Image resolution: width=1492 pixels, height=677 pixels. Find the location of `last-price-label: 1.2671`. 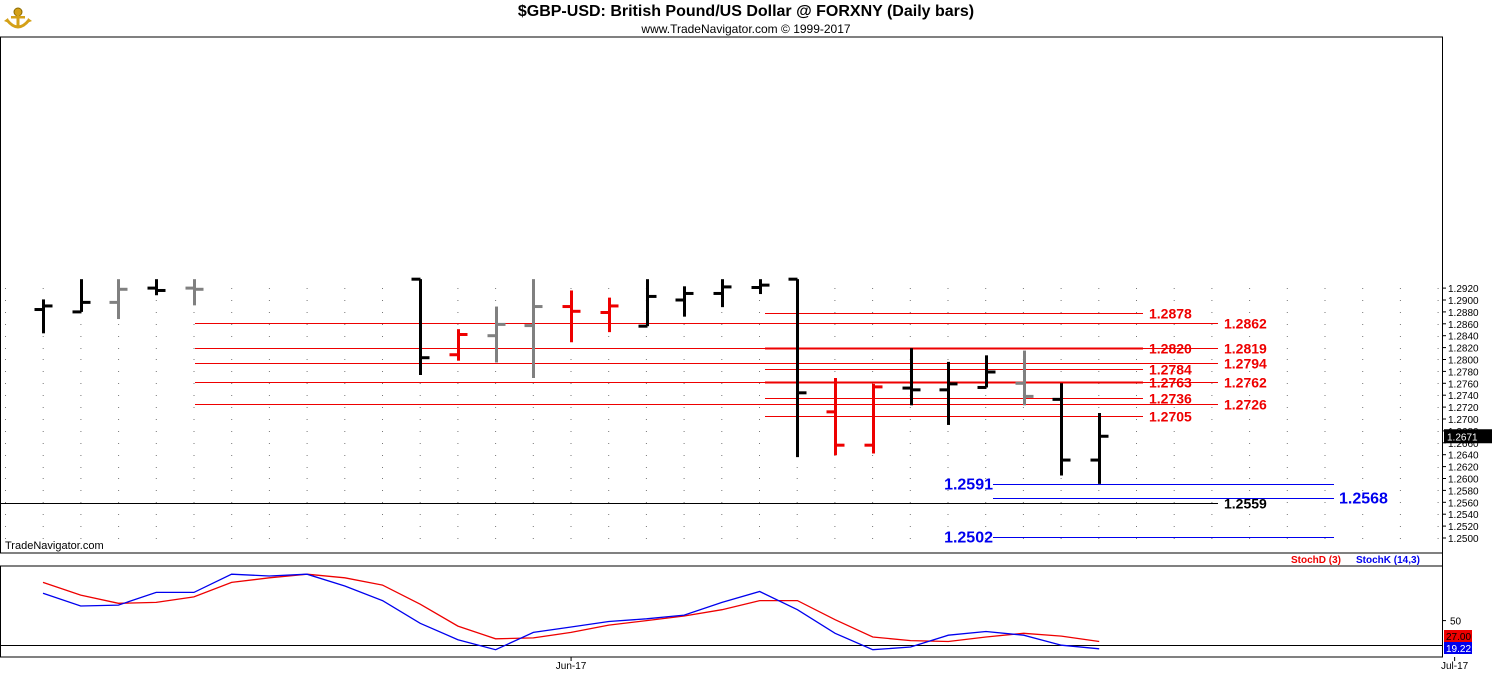

last-price-label: 1.2671 is located at coordinates (1462, 437).